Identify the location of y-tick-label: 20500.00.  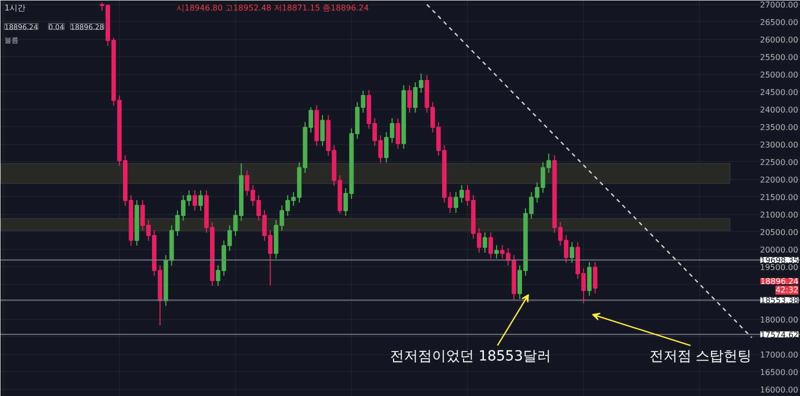
(779, 232).